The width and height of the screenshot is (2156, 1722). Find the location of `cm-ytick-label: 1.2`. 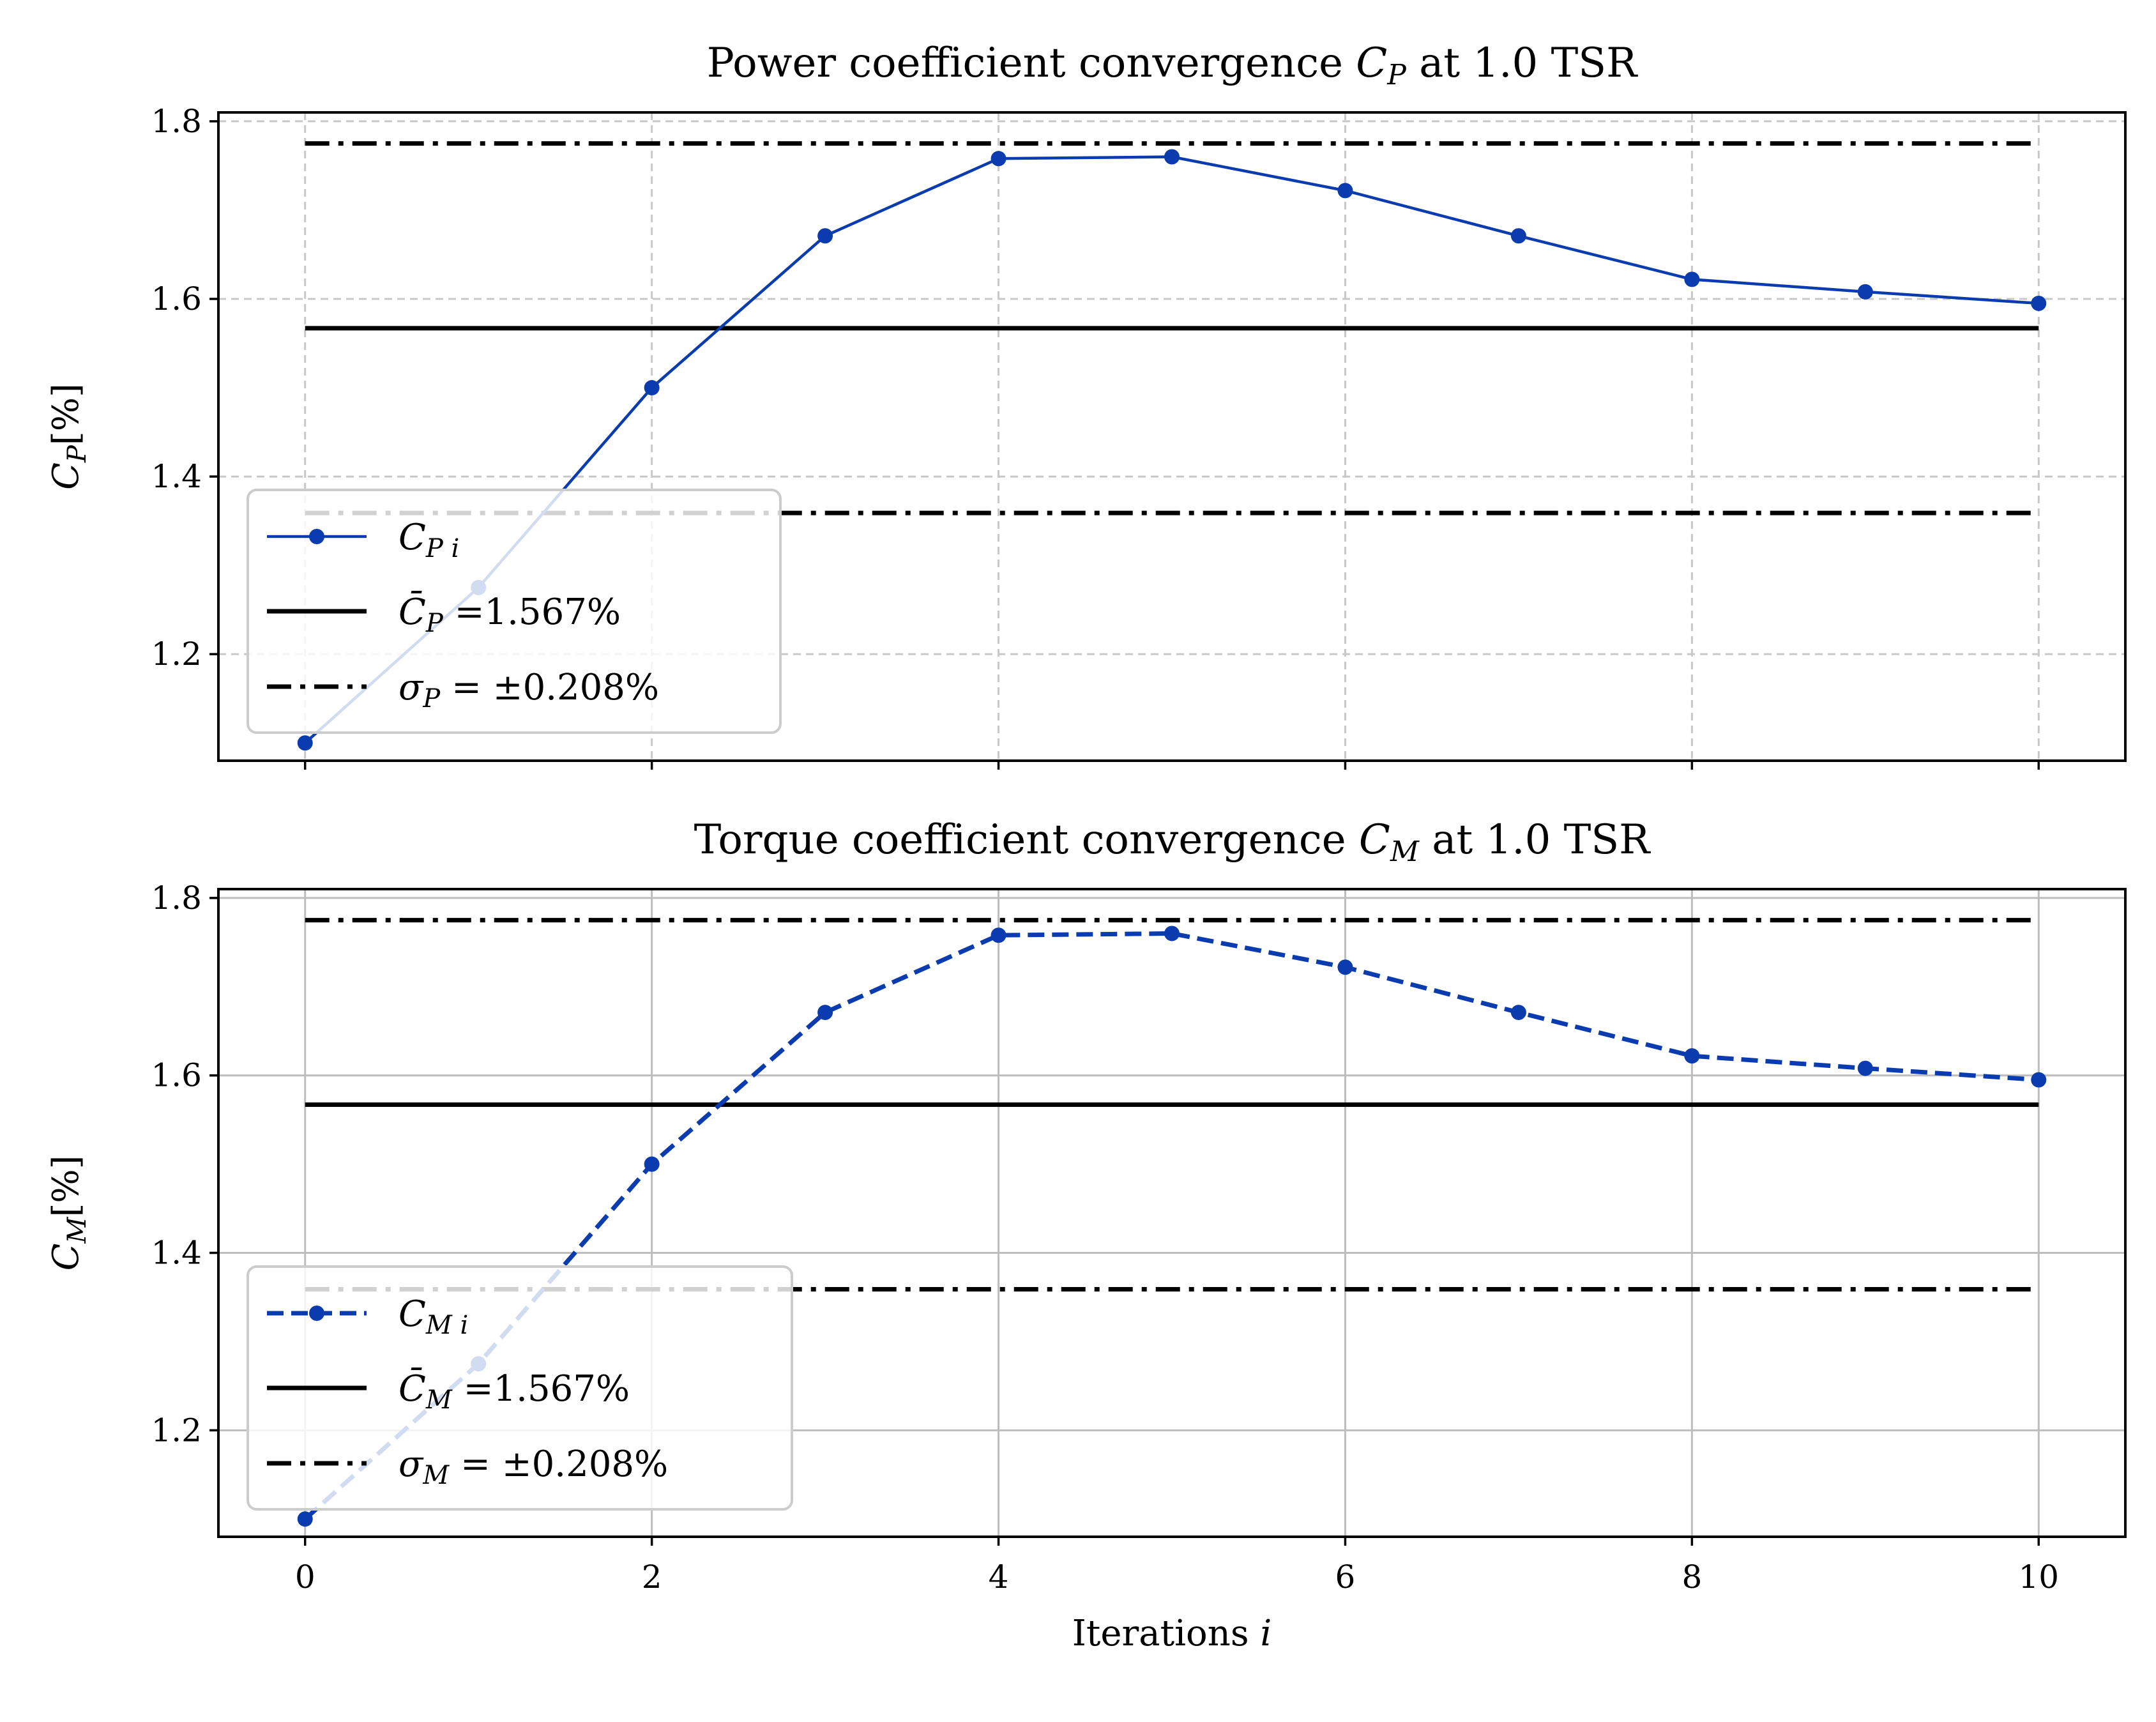

cm-ytick-label: 1.2 is located at coordinates (176, 1430).